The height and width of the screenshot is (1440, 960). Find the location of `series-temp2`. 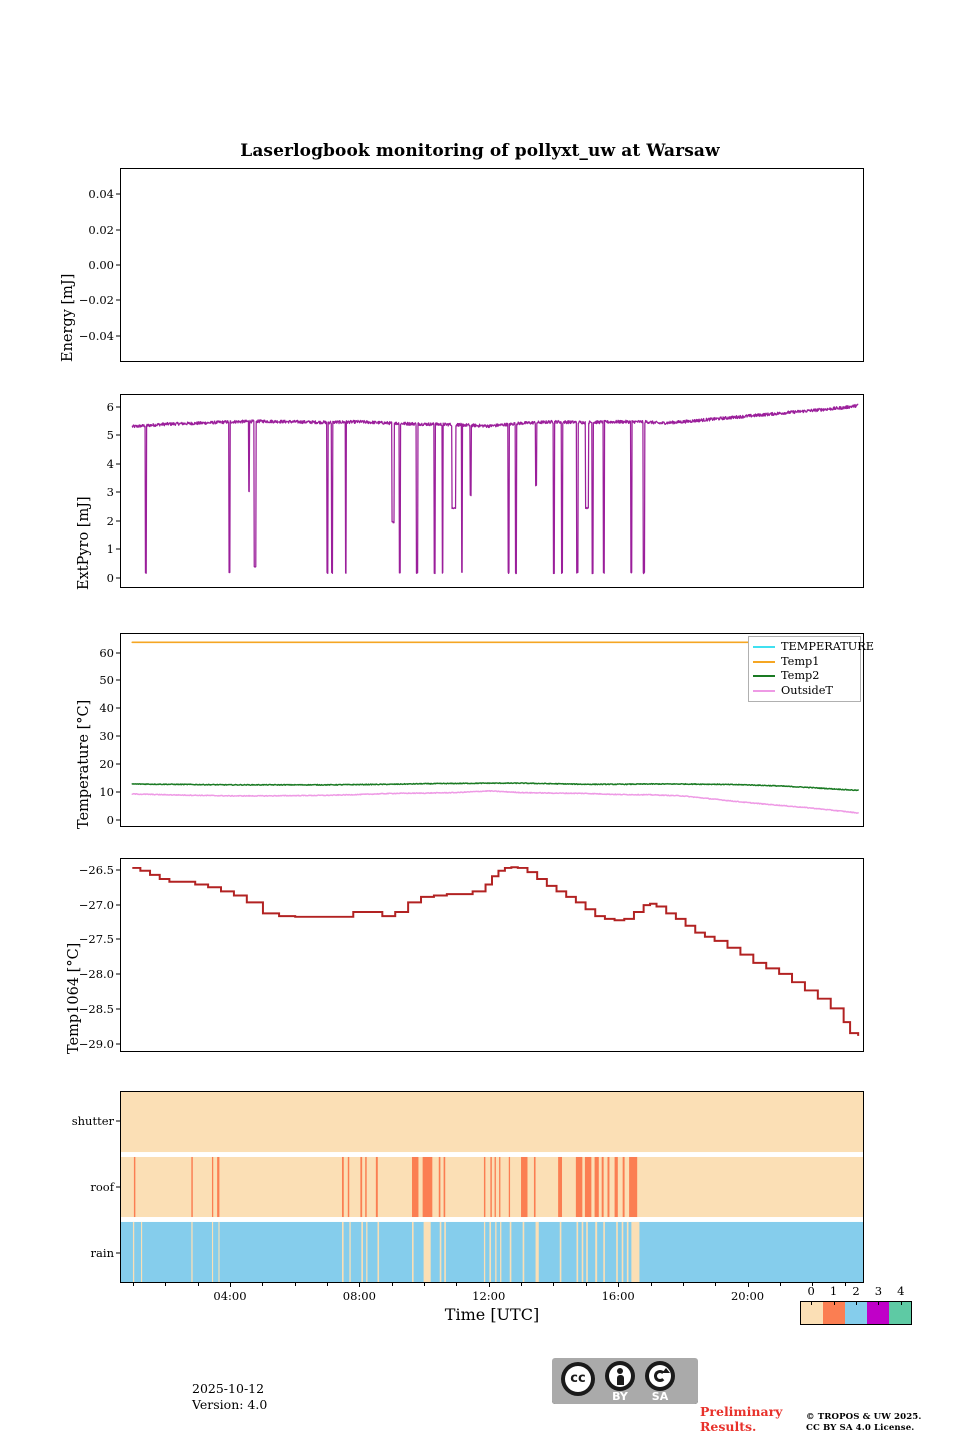

series-temp2 is located at coordinates (495, 787).